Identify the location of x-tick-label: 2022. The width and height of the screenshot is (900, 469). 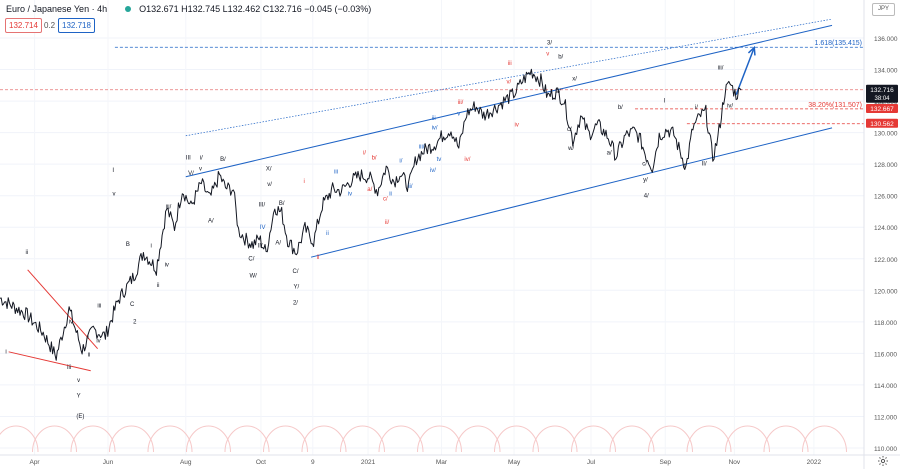
(814, 462).